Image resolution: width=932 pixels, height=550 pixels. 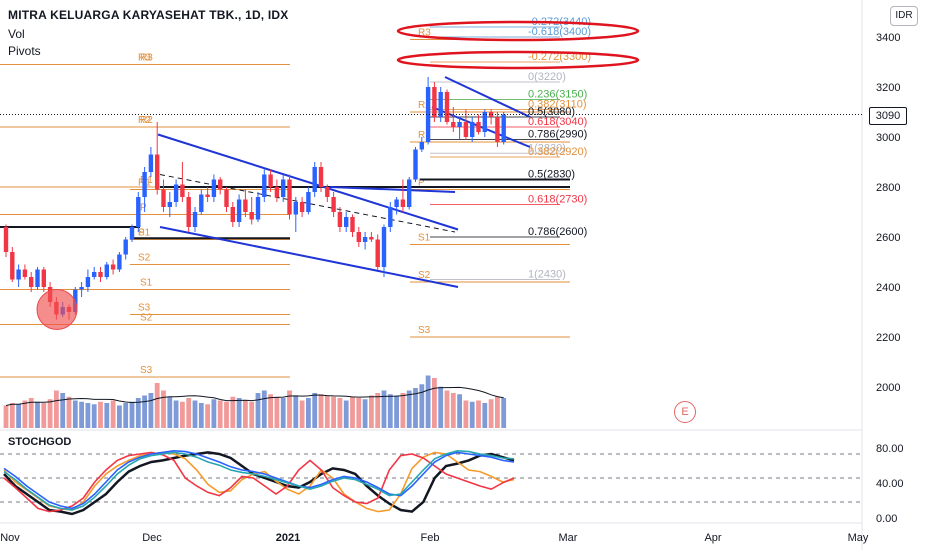 What do you see at coordinates (16, 34) in the screenshot?
I see `volume-legend-label: Vol` at bounding box center [16, 34].